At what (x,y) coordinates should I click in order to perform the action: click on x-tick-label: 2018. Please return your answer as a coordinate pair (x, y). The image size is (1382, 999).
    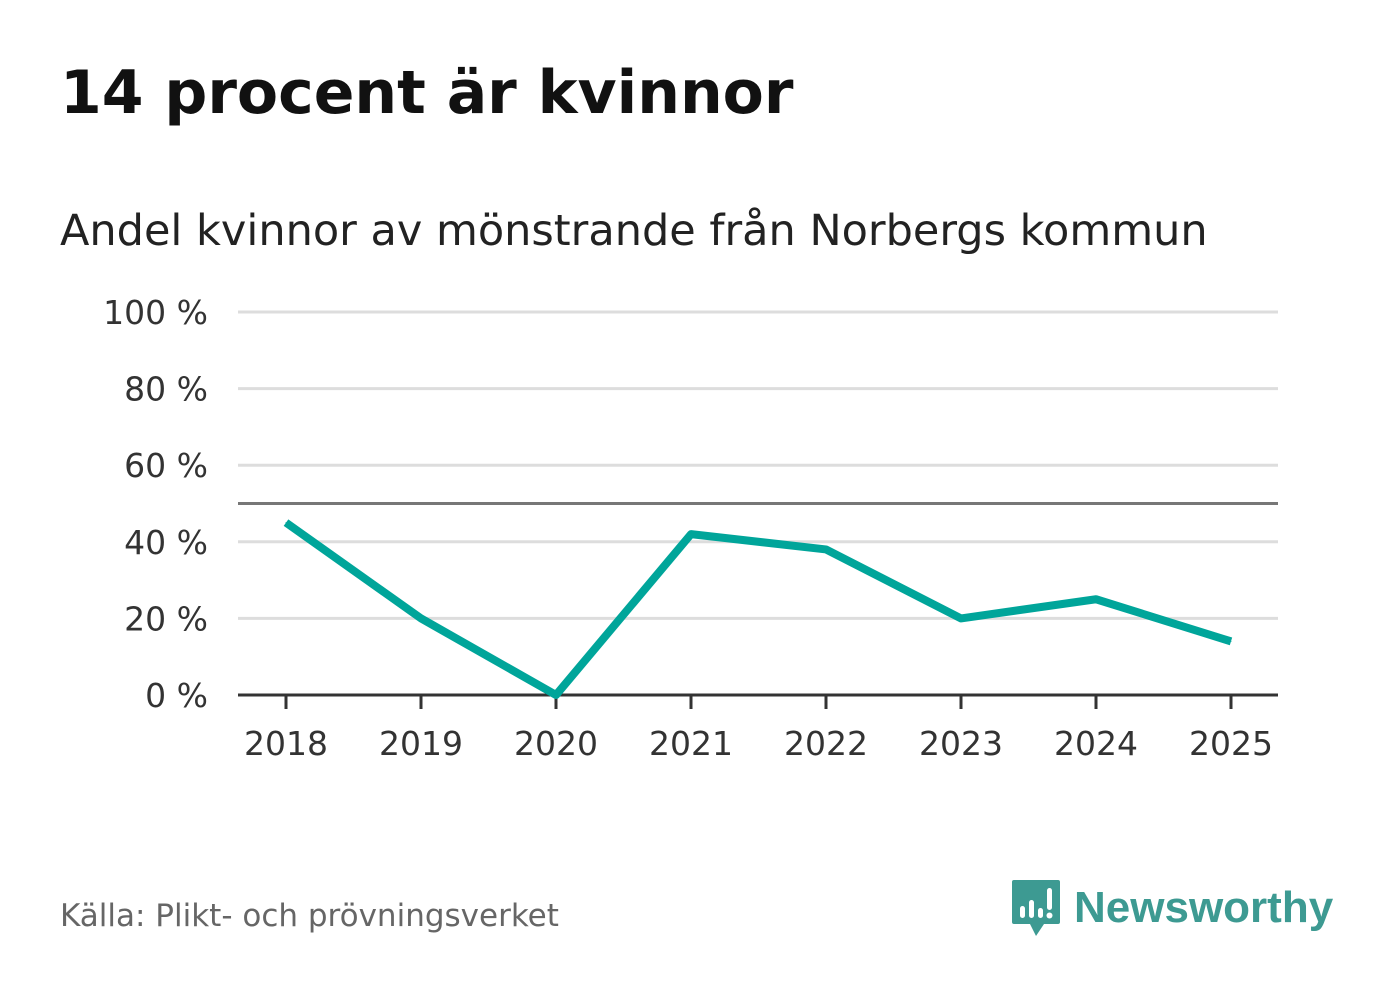
    Looking at the image, I should click on (286, 743).